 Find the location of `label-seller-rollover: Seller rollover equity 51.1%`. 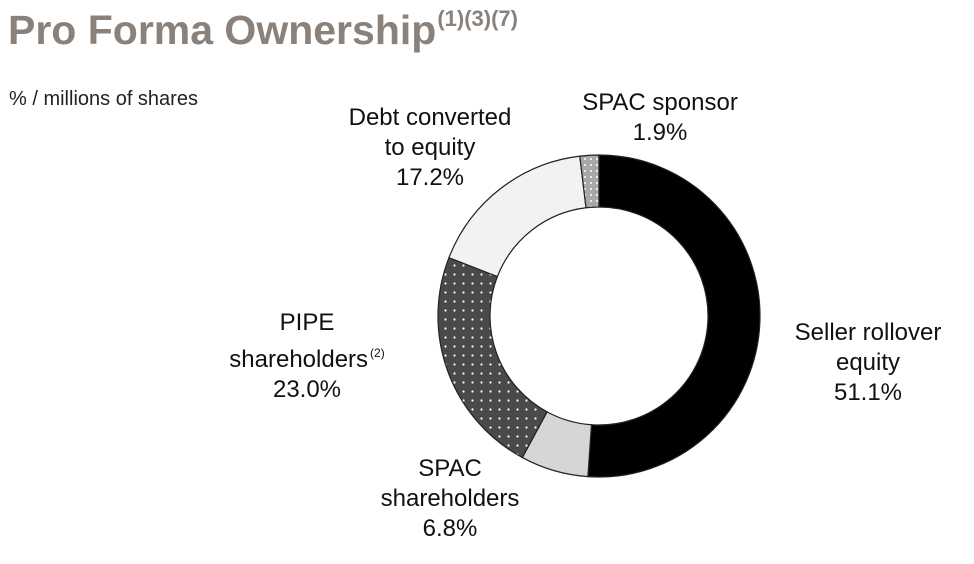

label-seller-rollover: Seller rollover equity 51.1% is located at coordinates (868, 363).